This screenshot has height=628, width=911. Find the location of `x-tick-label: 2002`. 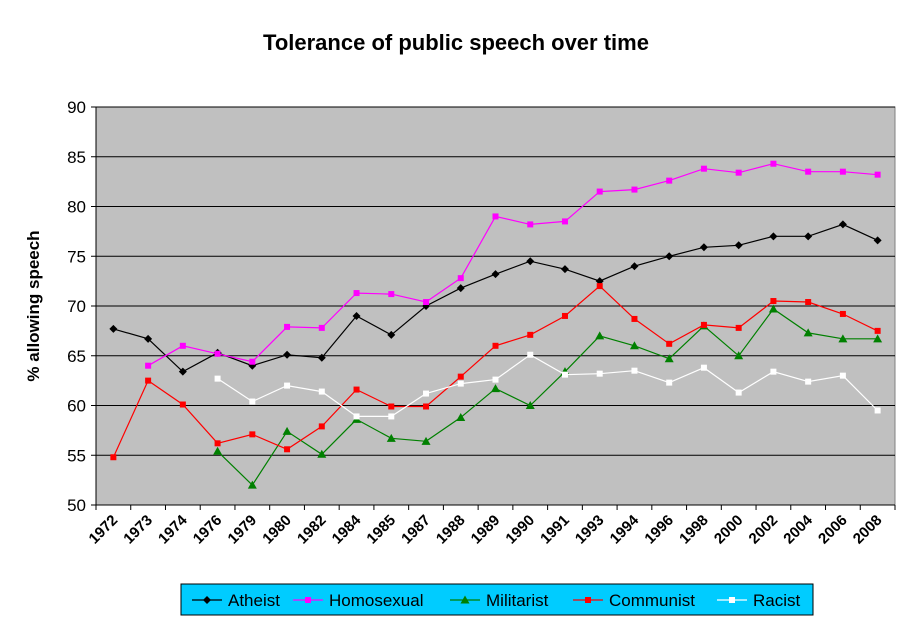

x-tick-label: 2002 is located at coordinates (764, 530).